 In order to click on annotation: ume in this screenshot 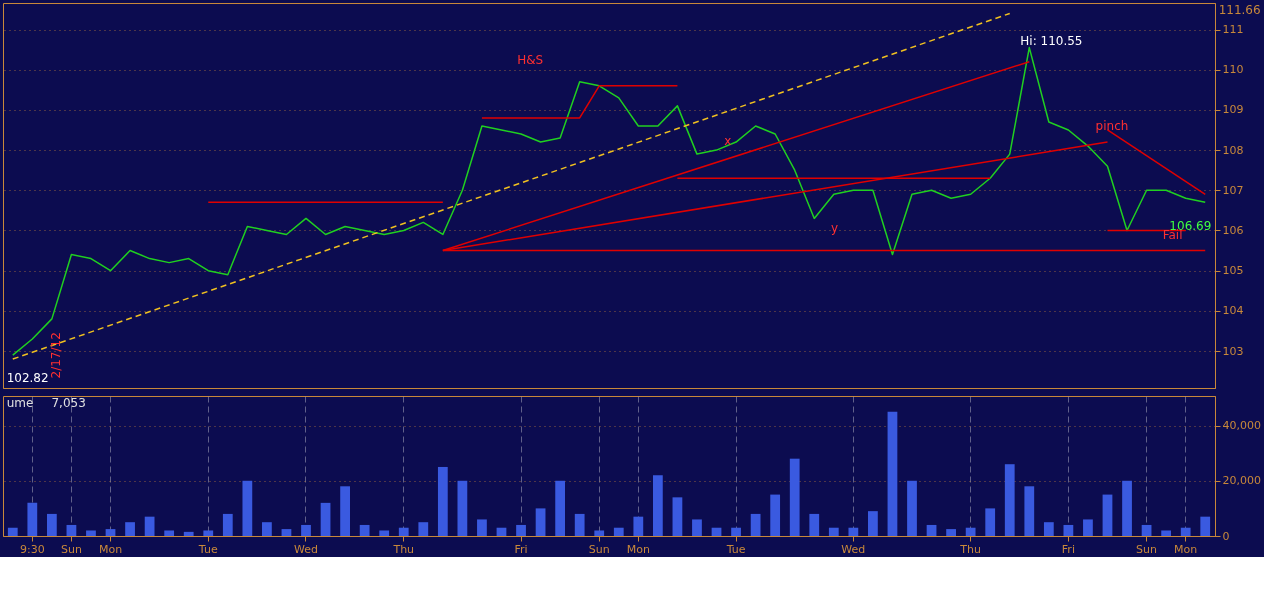, I will do `click(20, 403)`.